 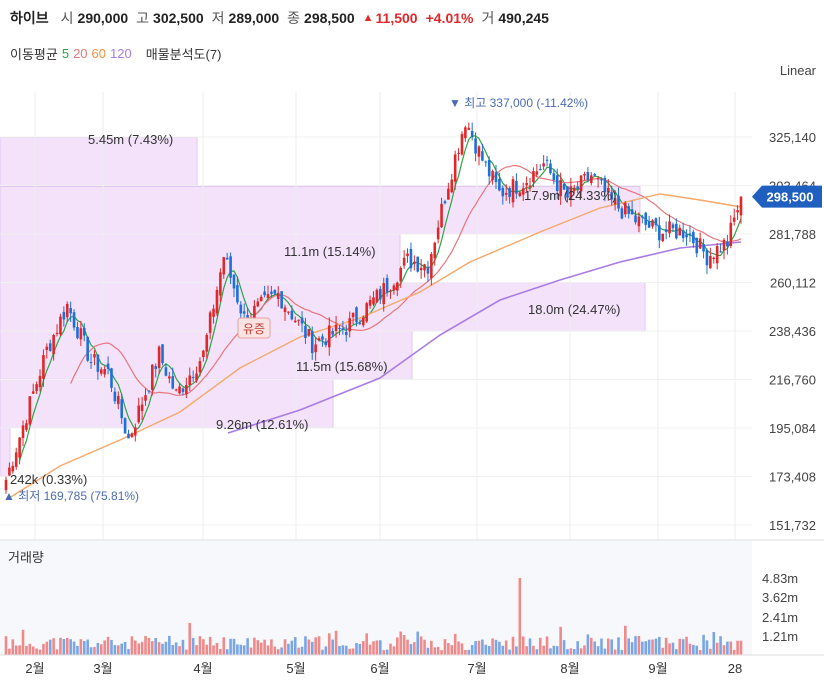 I want to click on volume-tick-label: 1.21m, so click(x=780, y=636).